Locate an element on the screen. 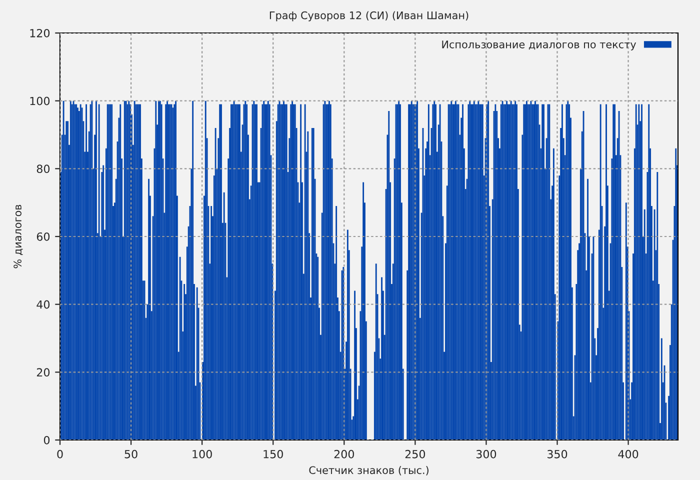  y-axis-title: % диалогов is located at coordinates (18, 236).